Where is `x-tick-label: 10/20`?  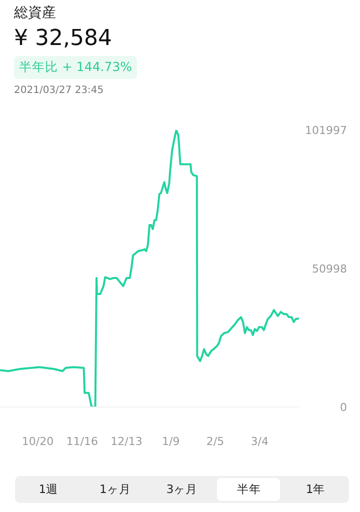 x-tick-label: 10/20 is located at coordinates (38, 441).